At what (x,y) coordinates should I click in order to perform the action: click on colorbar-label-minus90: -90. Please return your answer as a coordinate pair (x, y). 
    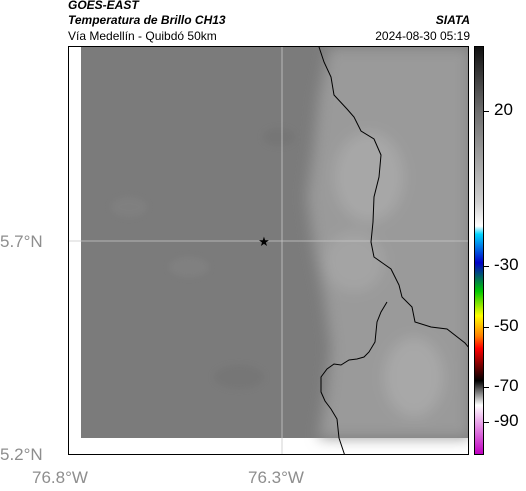
    Looking at the image, I should click on (506, 420).